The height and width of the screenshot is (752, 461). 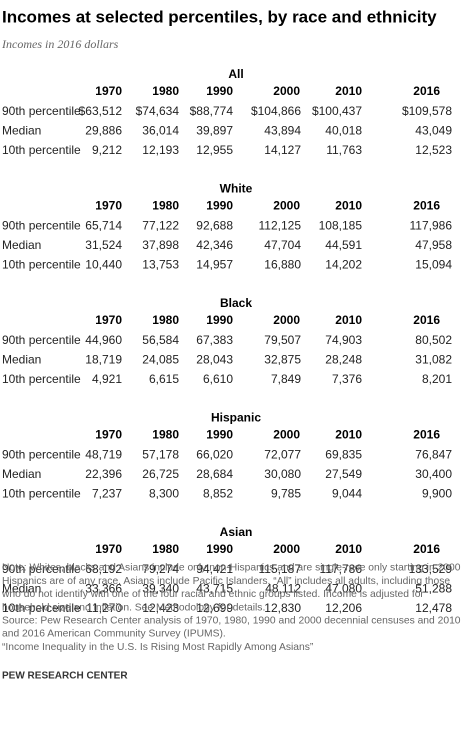 I want to click on cell: 18,719, so click(x=103, y=360).